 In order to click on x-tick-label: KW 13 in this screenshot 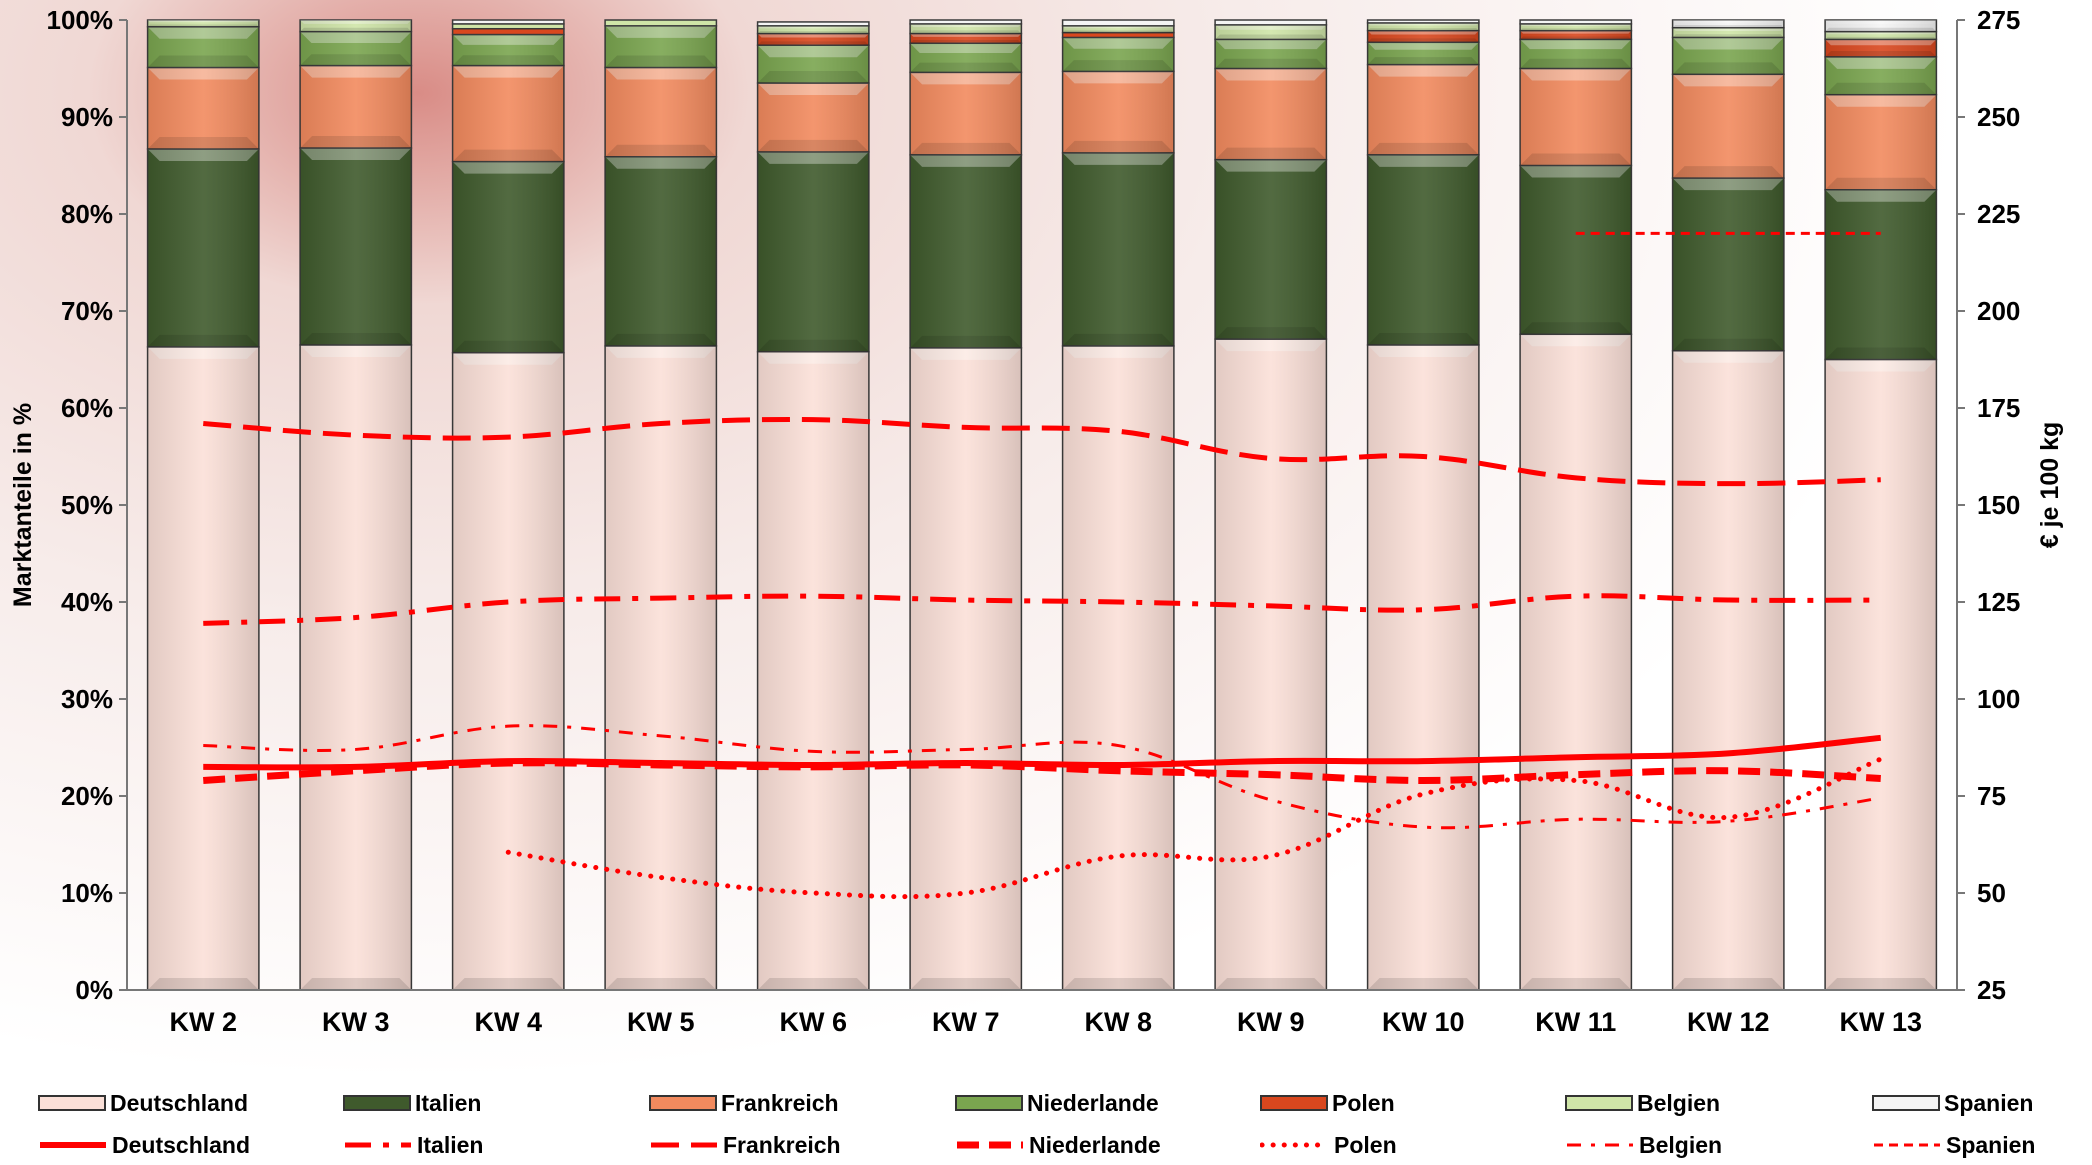, I will do `click(1880, 1022)`.